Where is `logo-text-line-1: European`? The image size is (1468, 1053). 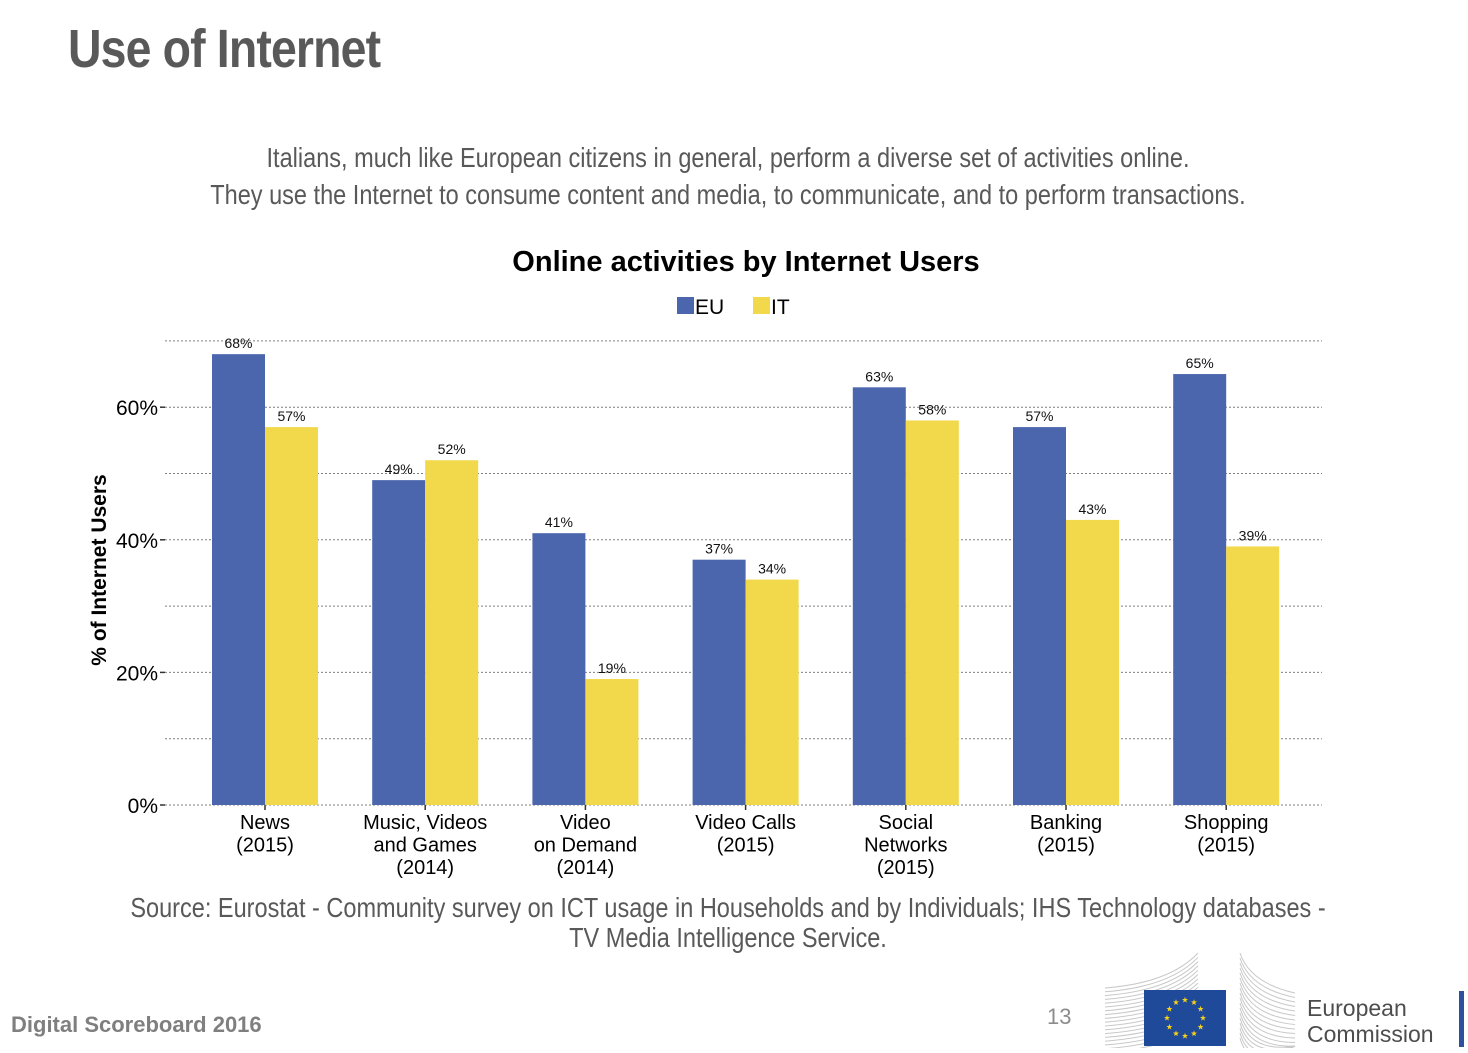 logo-text-line-1: European is located at coordinates (1357, 1008).